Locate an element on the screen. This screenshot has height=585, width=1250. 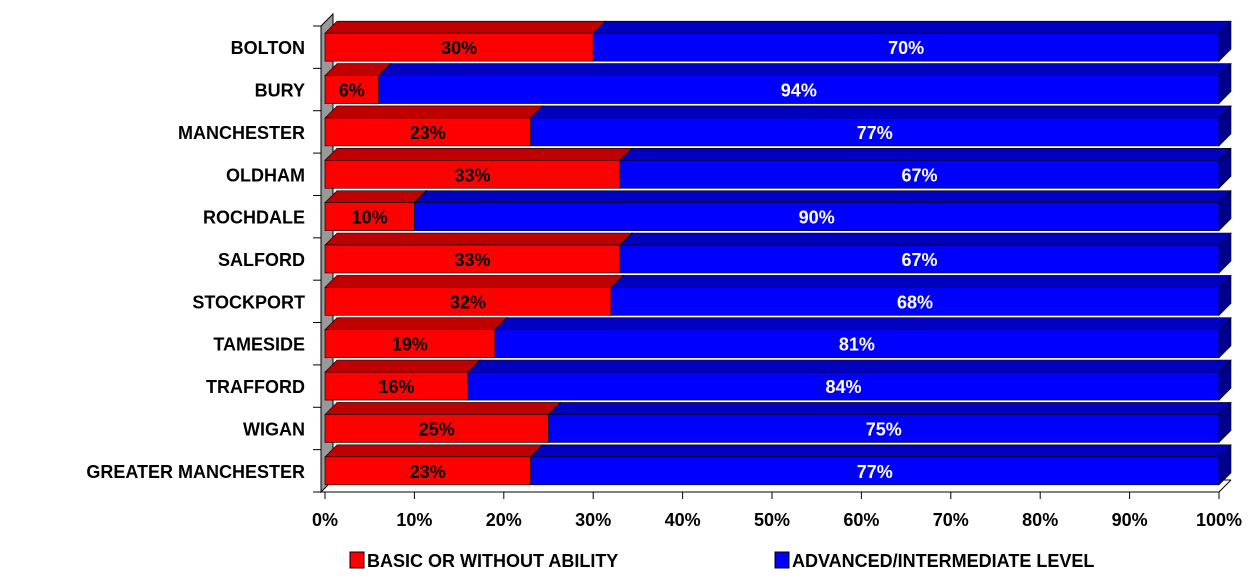
x-tick-label: 30% is located at coordinates (593, 520).